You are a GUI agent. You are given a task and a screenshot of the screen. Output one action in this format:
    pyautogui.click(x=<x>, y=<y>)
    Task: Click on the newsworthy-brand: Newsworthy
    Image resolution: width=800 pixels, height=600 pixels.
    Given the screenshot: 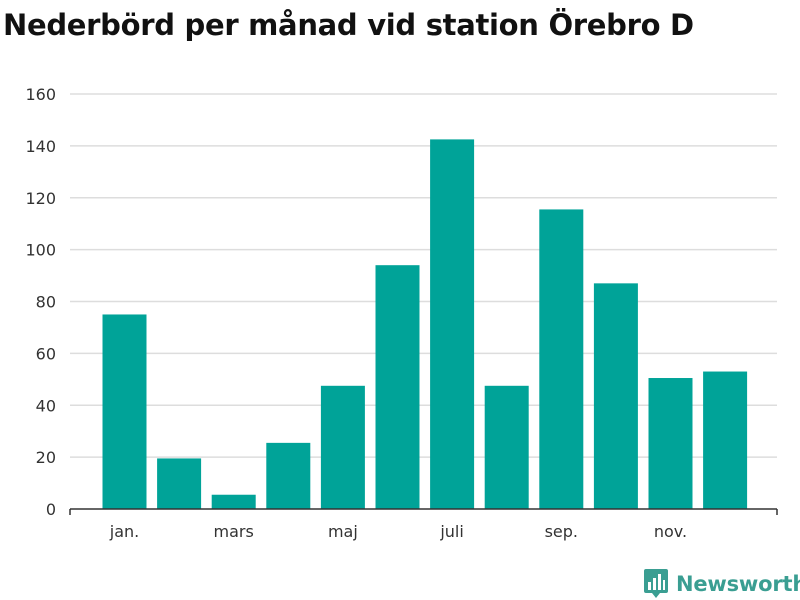 What is the action you would take?
    pyautogui.click(x=722, y=584)
    